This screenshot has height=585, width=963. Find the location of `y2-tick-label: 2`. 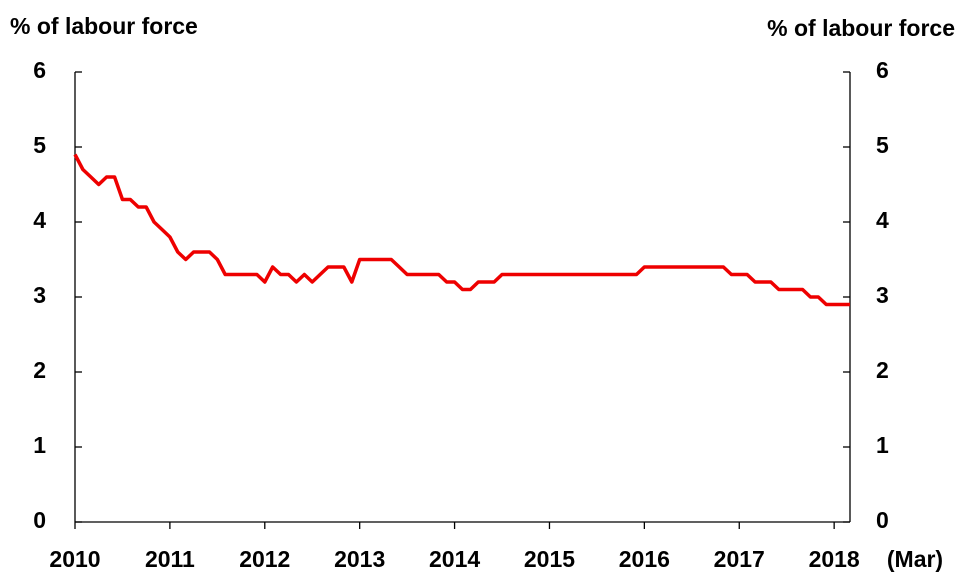

y2-tick-label: 2 is located at coordinates (882, 370).